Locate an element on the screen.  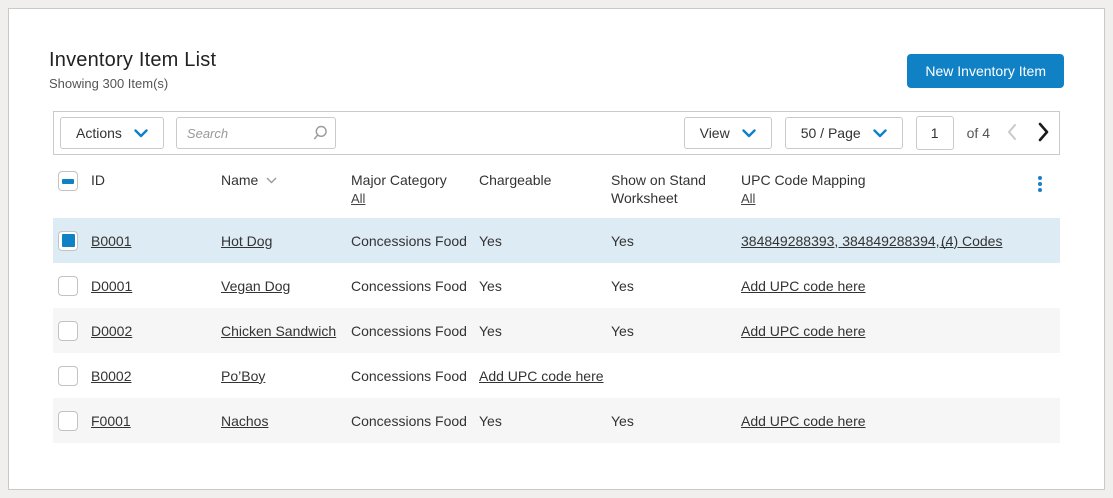
item-id-link: D0002 is located at coordinates (112, 330).